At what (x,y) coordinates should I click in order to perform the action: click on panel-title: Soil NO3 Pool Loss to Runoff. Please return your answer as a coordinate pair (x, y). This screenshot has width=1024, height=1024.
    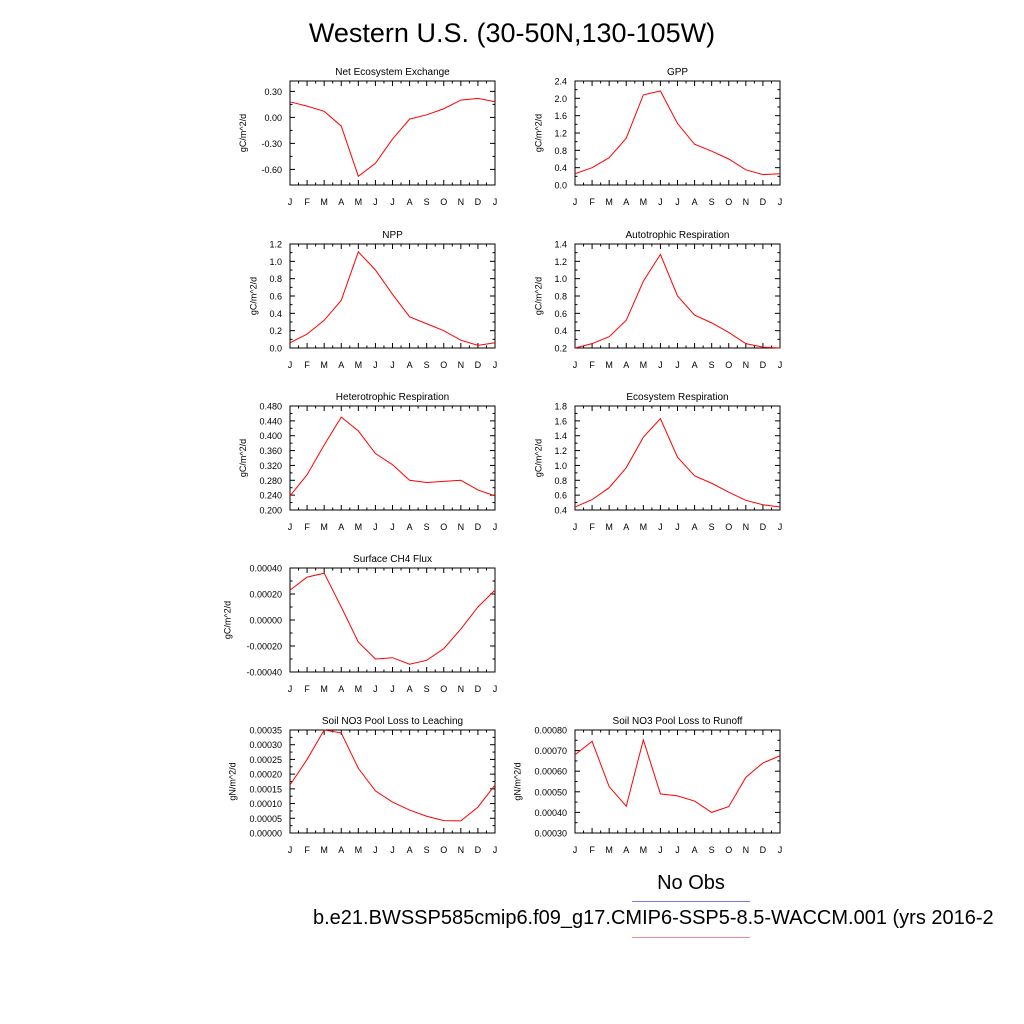
    Looking at the image, I should click on (678, 721).